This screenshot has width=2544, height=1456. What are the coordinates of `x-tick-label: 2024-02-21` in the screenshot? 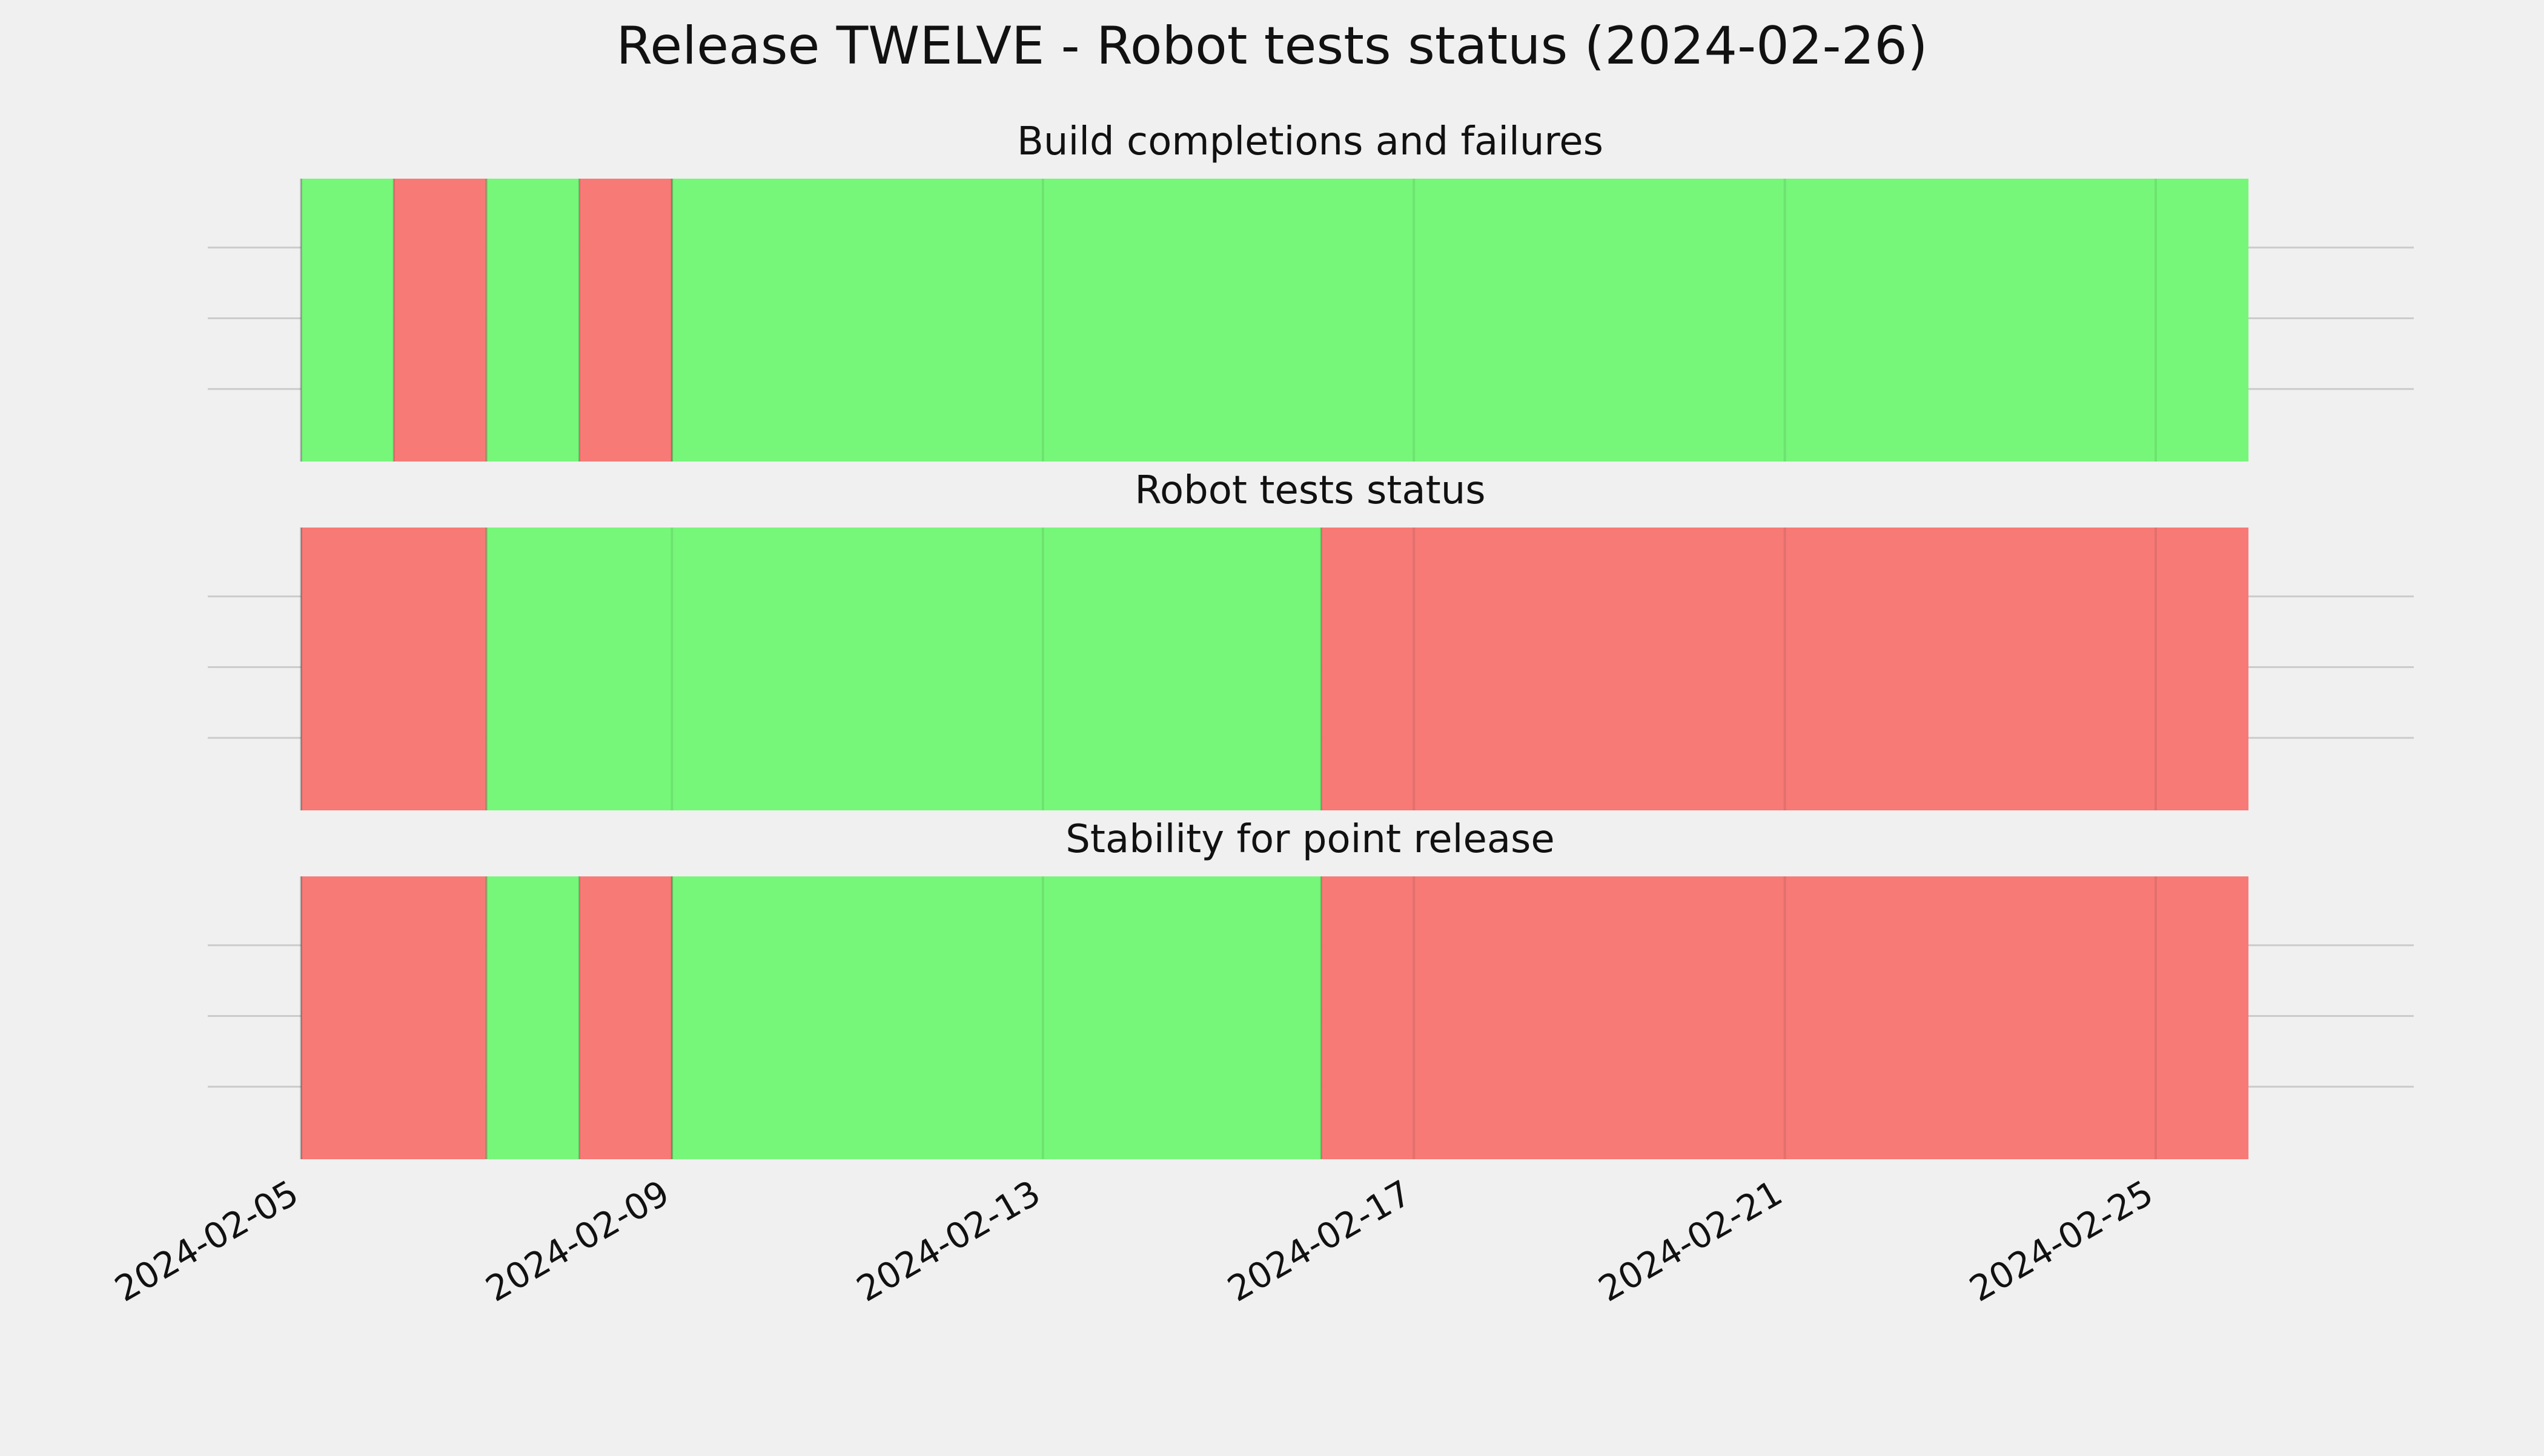 It's located at (1690, 1240).